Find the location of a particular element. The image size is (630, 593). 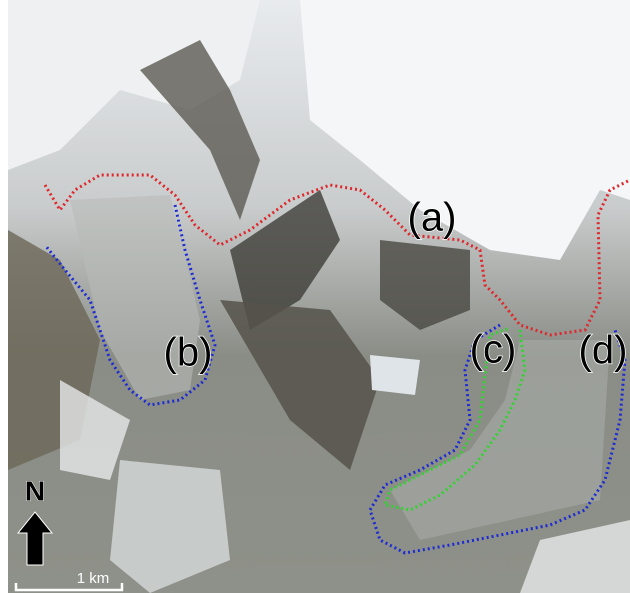

north-label: N is located at coordinates (35, 490).